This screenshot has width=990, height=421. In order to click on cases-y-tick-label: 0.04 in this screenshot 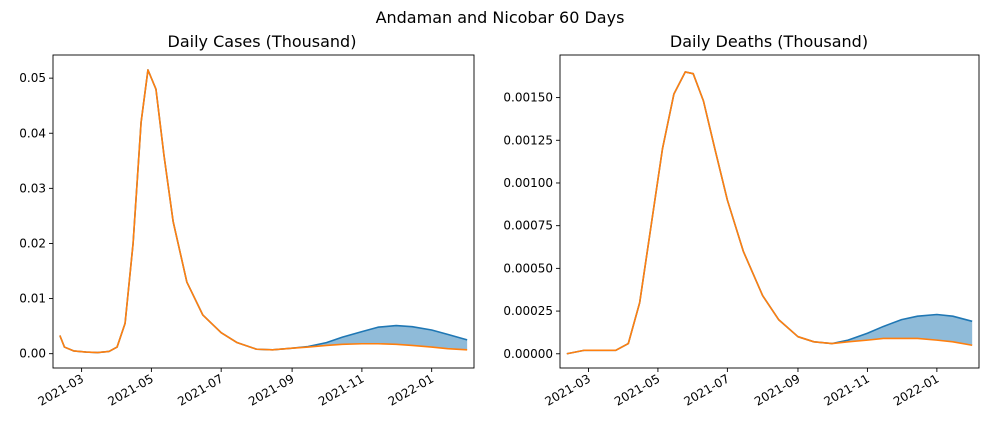, I will do `click(32, 133)`.